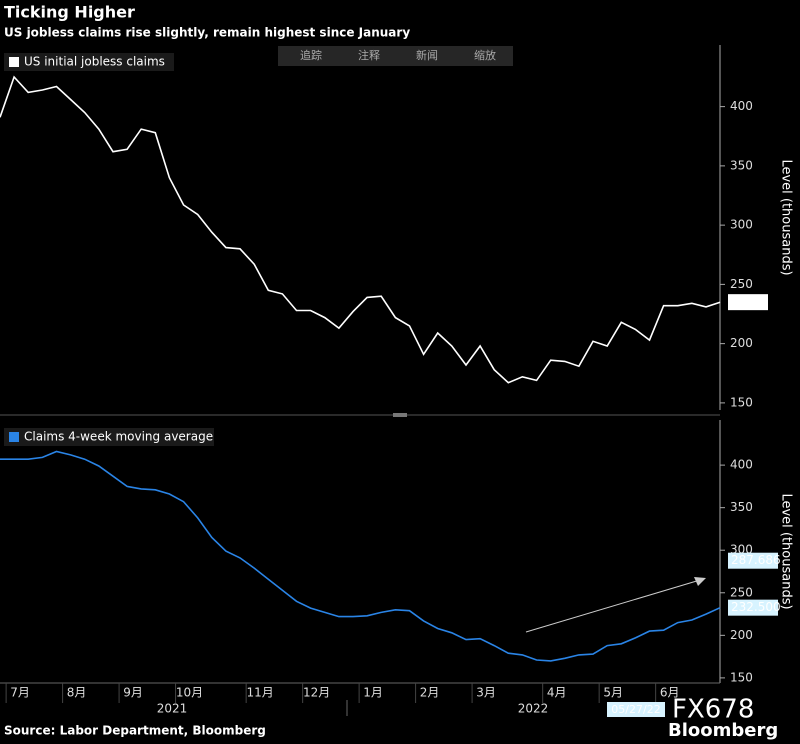  What do you see at coordinates (369, 55) in the screenshot?
I see `toolbar-button: 注释` at bounding box center [369, 55].